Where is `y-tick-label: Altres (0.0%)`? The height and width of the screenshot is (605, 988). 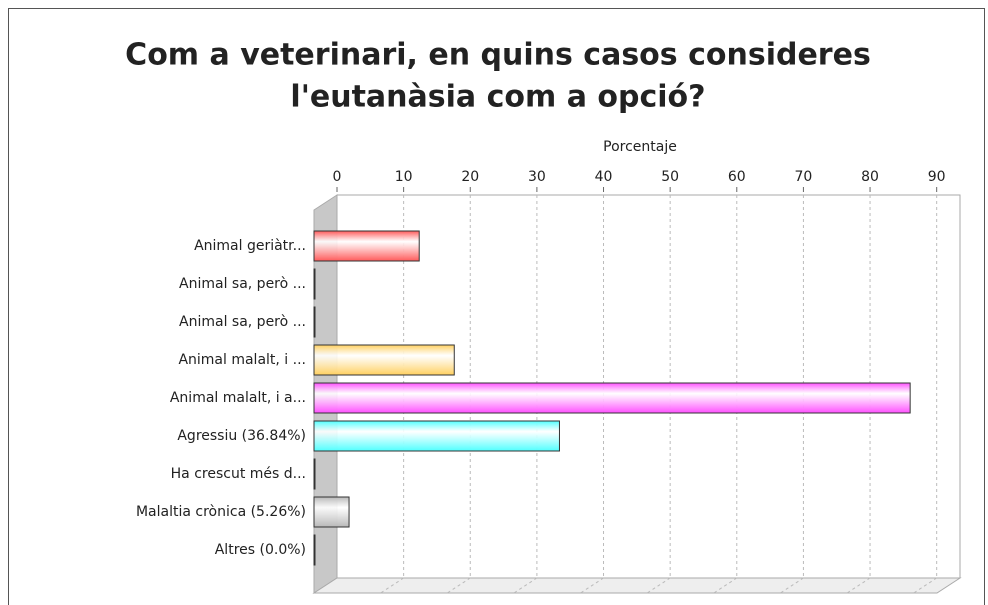 y-tick-label: Altres (0.0%) is located at coordinates (260, 550).